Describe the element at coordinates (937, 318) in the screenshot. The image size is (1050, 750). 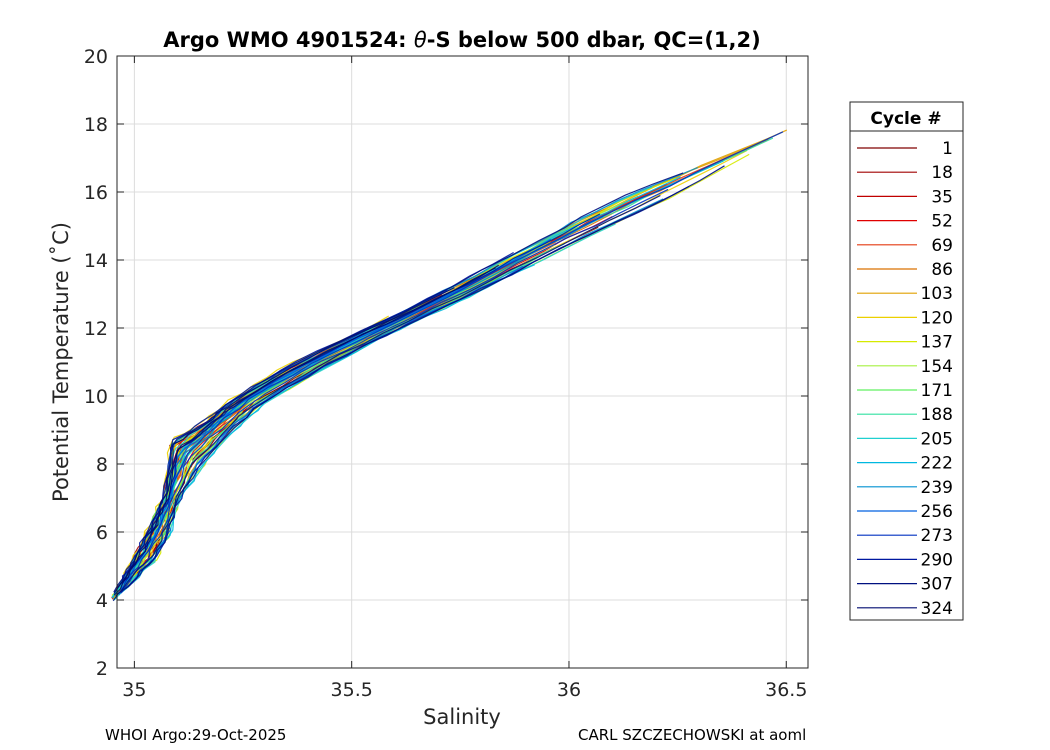
I see `legend-label: 120` at that location.